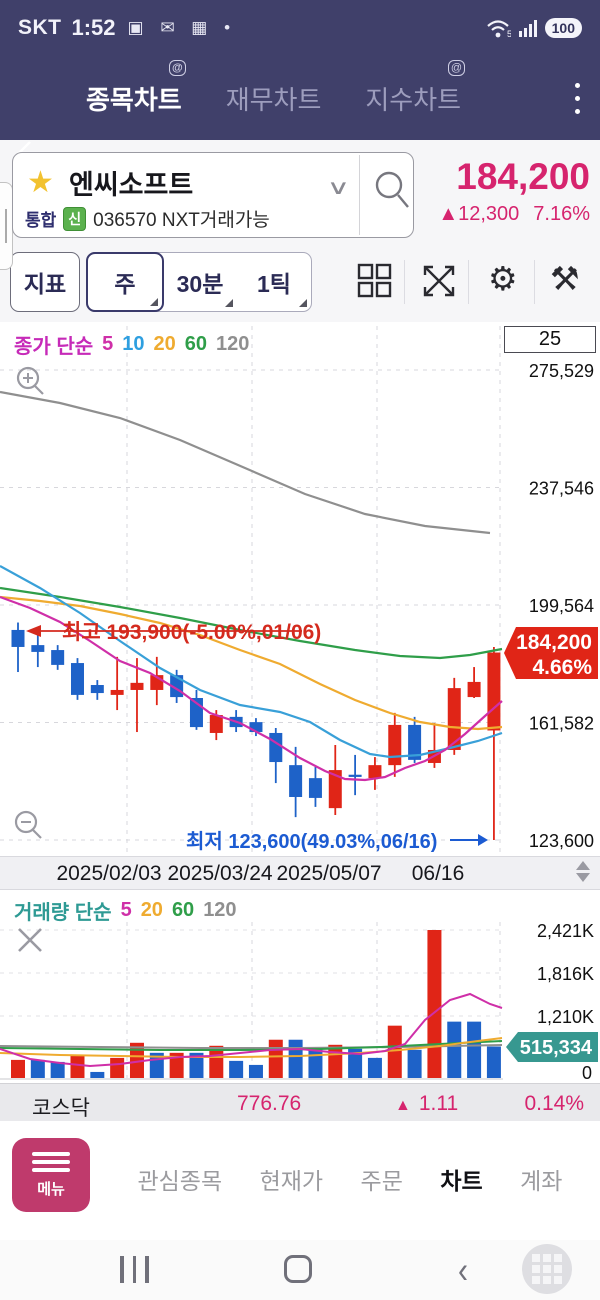  I want to click on tab-2: 재무차트, so click(273, 99).